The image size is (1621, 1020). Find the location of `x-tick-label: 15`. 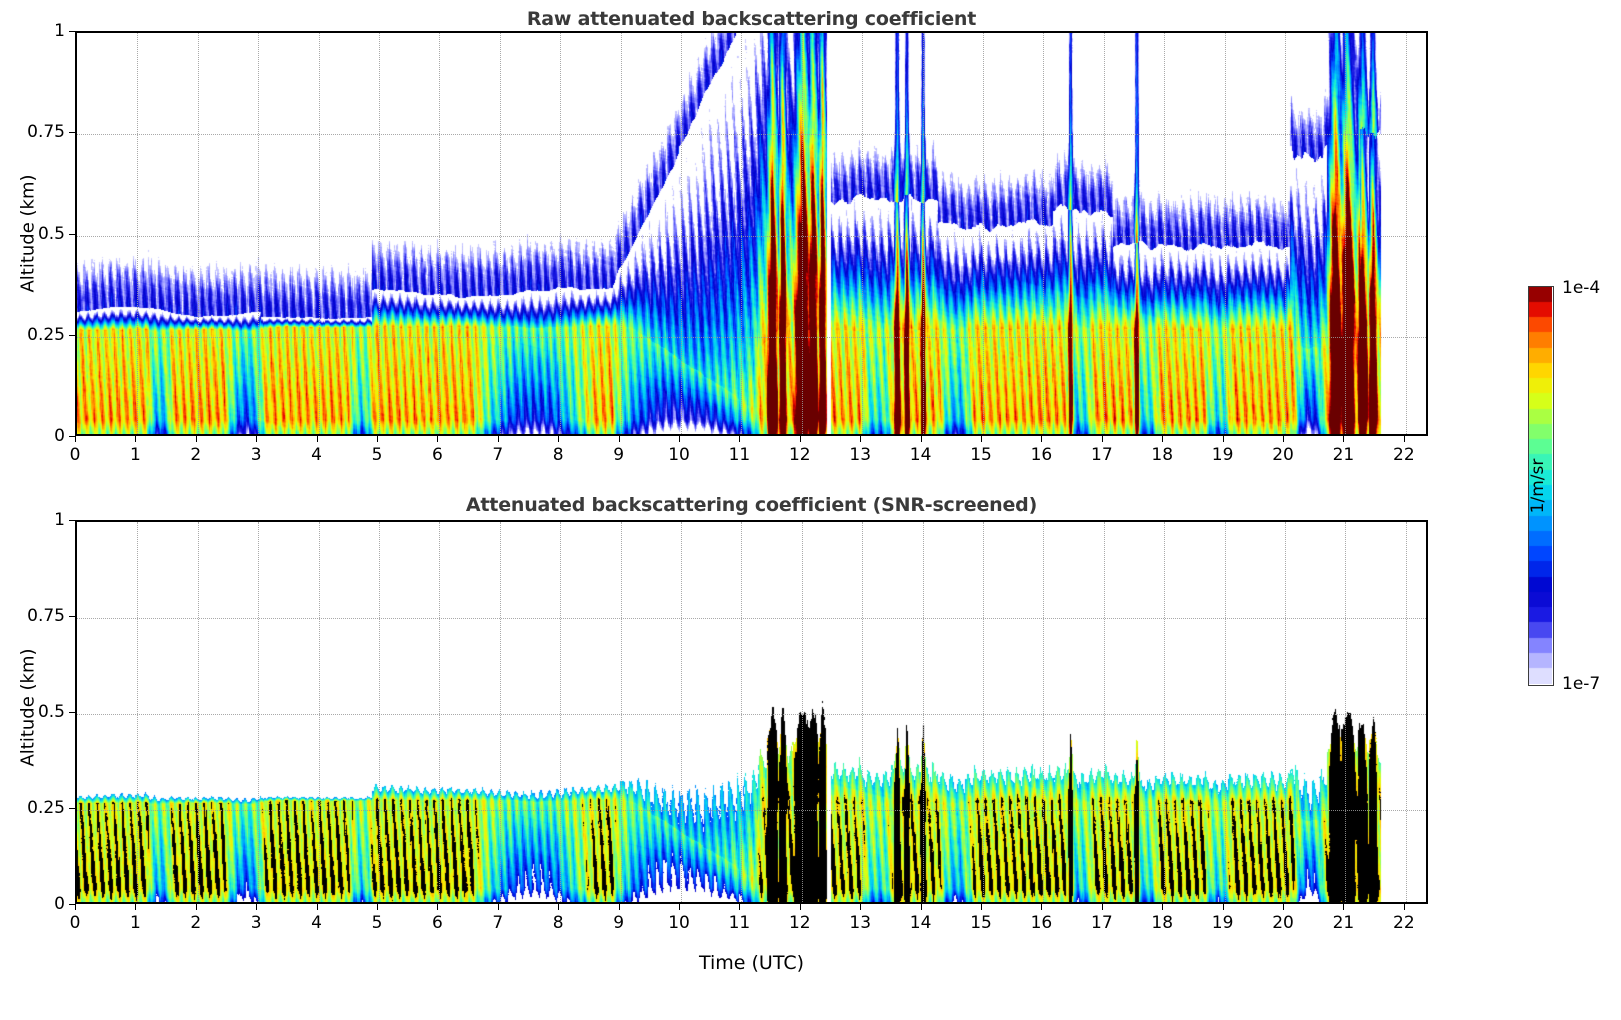

x-tick-label: 15 is located at coordinates (981, 455).